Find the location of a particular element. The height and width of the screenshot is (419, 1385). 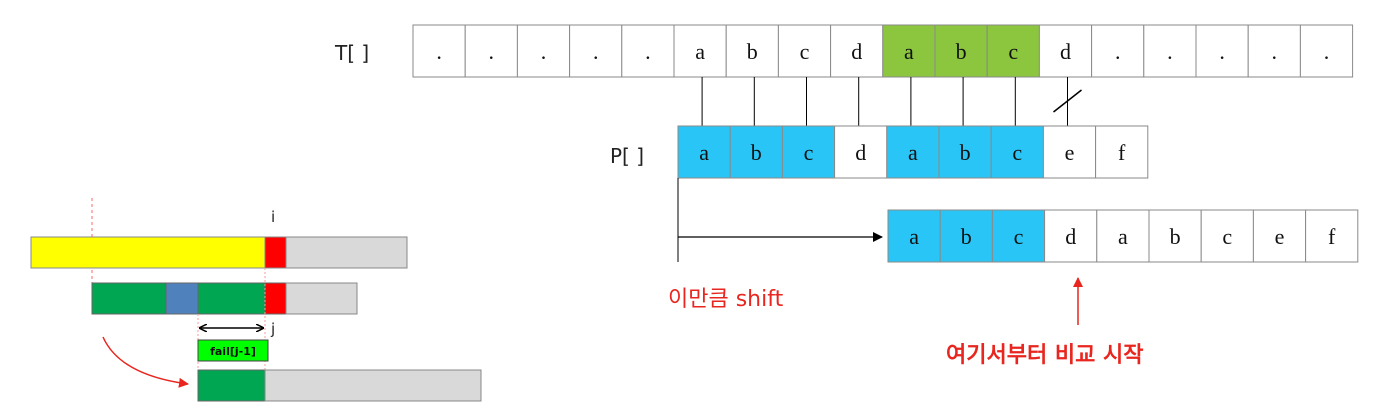

text-array-cell-text-5: a is located at coordinates (700, 51).